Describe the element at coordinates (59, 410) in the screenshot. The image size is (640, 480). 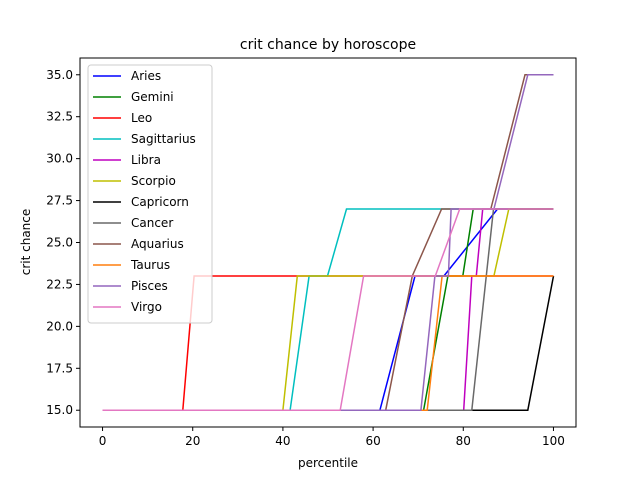
I see `y-tick-label: 15.0` at that location.